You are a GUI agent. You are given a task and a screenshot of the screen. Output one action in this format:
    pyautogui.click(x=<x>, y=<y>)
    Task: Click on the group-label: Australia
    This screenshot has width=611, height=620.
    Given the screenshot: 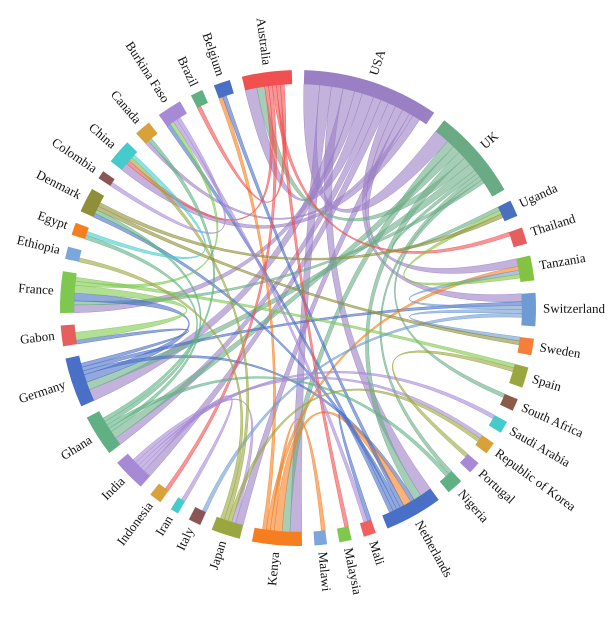 What is the action you would take?
    pyautogui.click(x=263, y=41)
    